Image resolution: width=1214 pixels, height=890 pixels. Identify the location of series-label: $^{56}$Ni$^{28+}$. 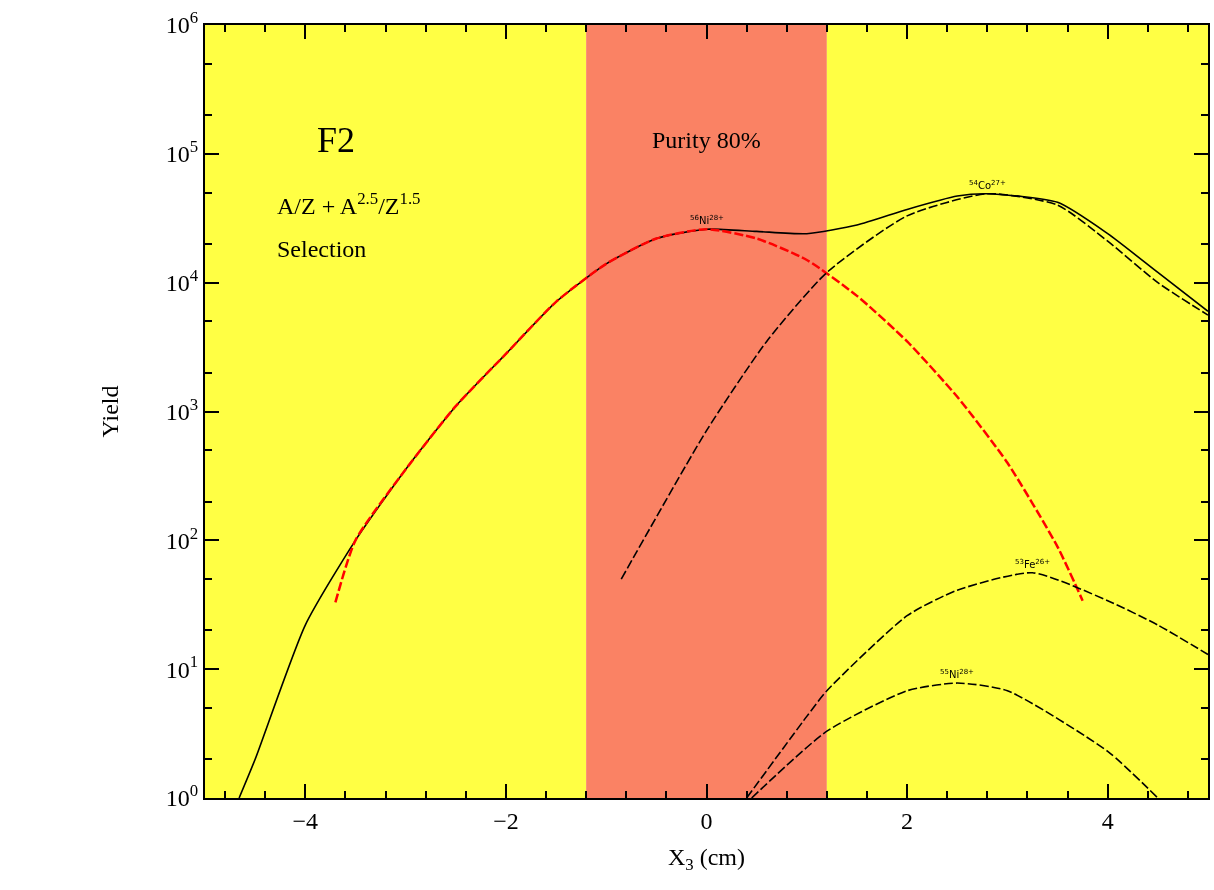
(707, 220).